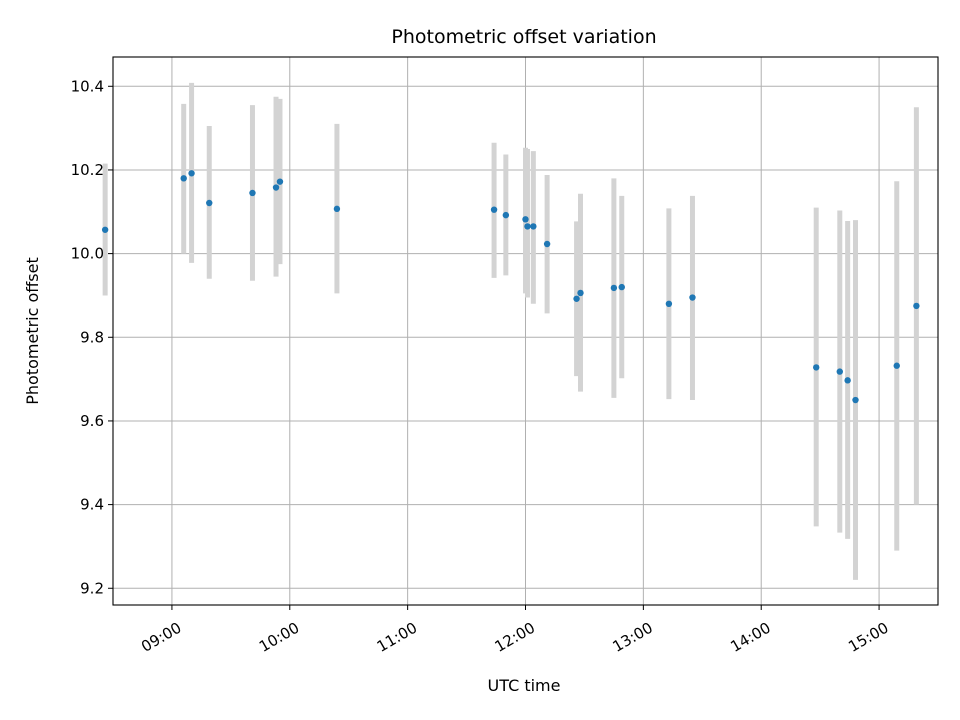 The image size is (960, 720). Describe the element at coordinates (515, 637) in the screenshot. I see `x-tick-label: 12:00` at that location.